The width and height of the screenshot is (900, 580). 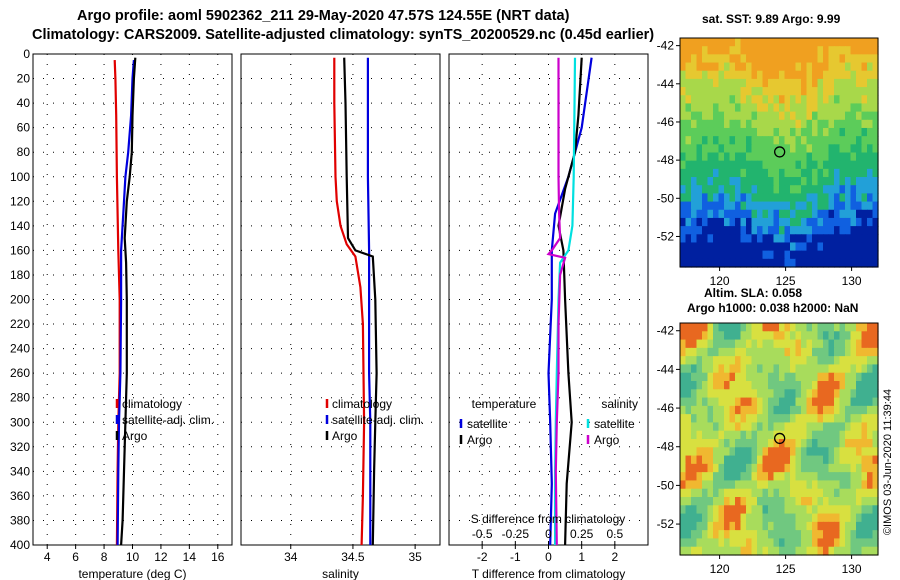 I want to click on temperature-x-tick-label: 12, so click(x=161, y=557).